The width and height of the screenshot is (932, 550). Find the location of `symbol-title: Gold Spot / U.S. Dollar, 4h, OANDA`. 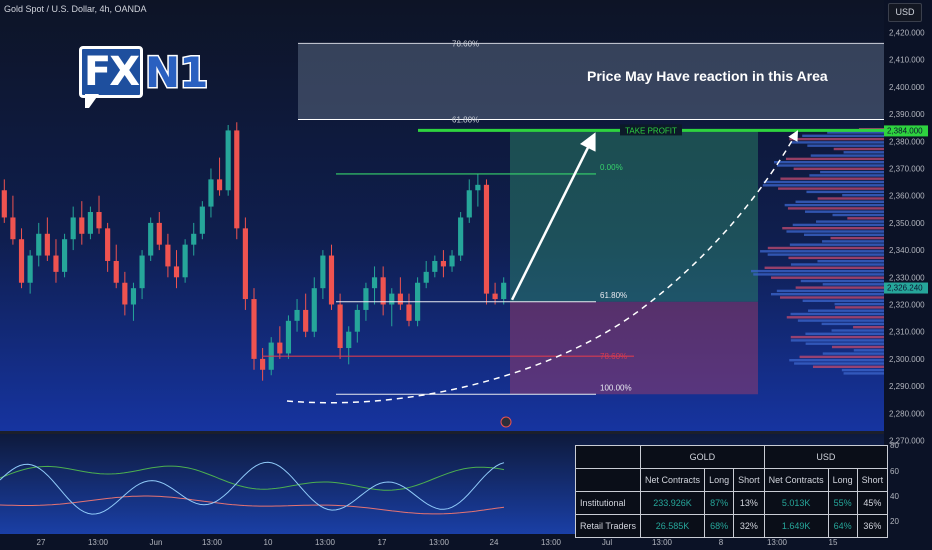

symbol-title: Gold Spot / U.S. Dollar, 4h, OANDA is located at coordinates (75, 9).